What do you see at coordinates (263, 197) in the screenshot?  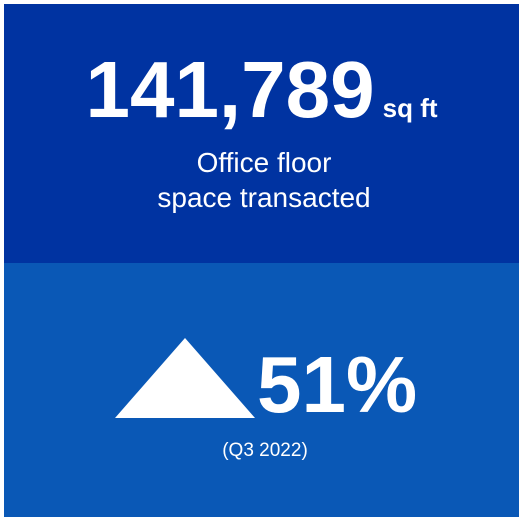 I see `headline-label: space transacted` at bounding box center [263, 197].